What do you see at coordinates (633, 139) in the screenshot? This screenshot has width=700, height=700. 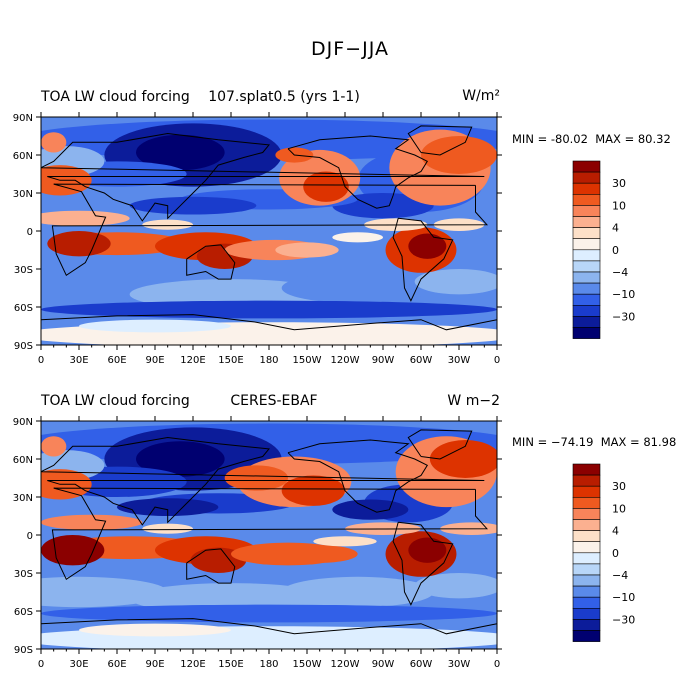 I see `panel1-max: MAX = 80.32` at bounding box center [633, 139].